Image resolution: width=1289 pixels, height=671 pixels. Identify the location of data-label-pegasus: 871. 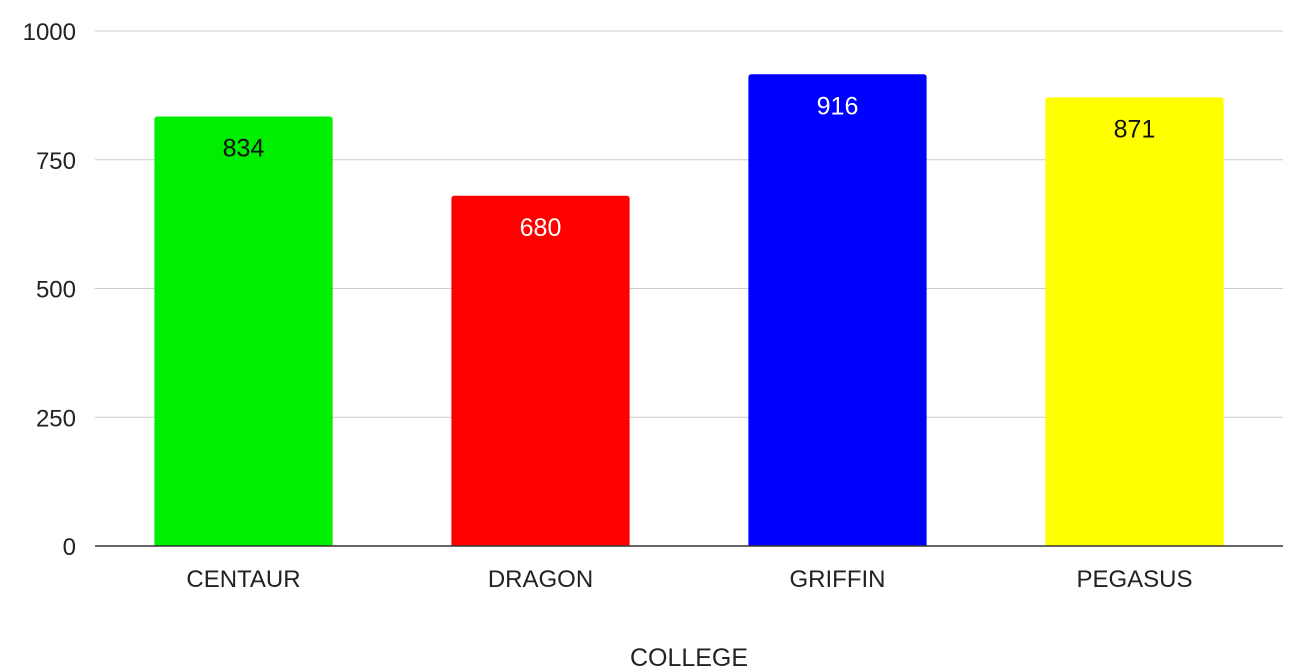
(1135, 129).